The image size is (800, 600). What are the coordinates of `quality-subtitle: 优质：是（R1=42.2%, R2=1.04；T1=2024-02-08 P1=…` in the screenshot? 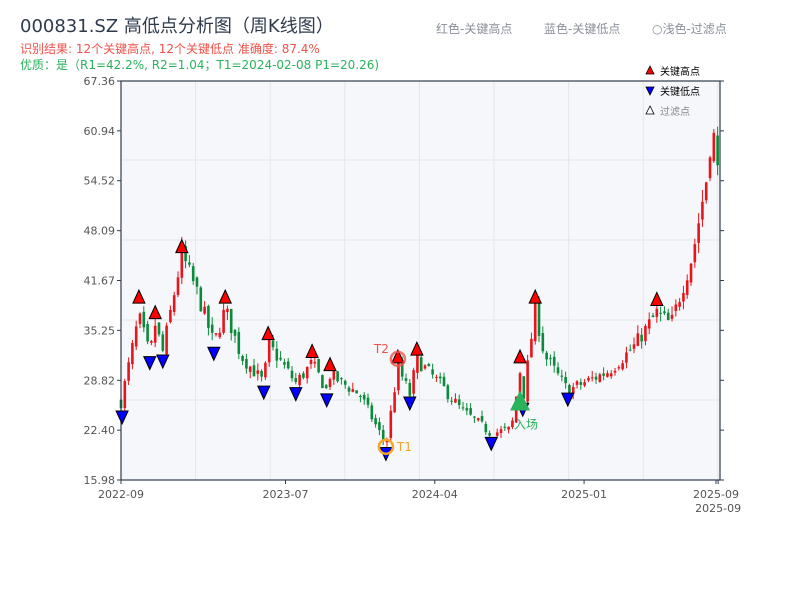 It's located at (200, 65).